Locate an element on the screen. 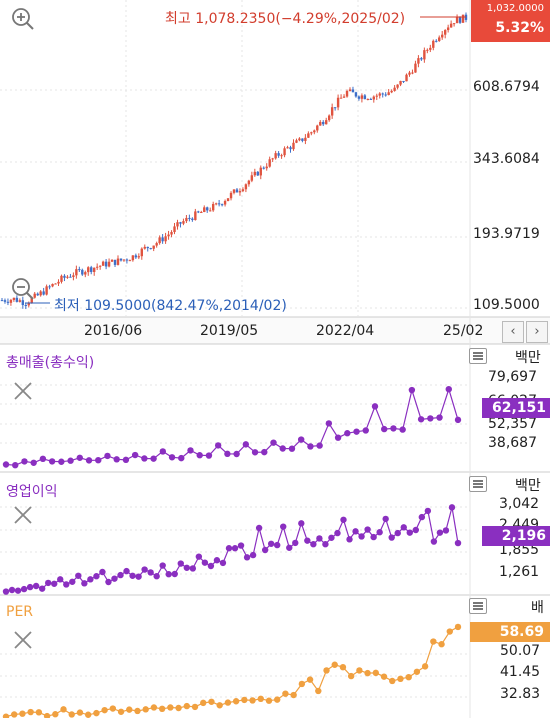  zoom-in-icon is located at coordinates (23, 19).